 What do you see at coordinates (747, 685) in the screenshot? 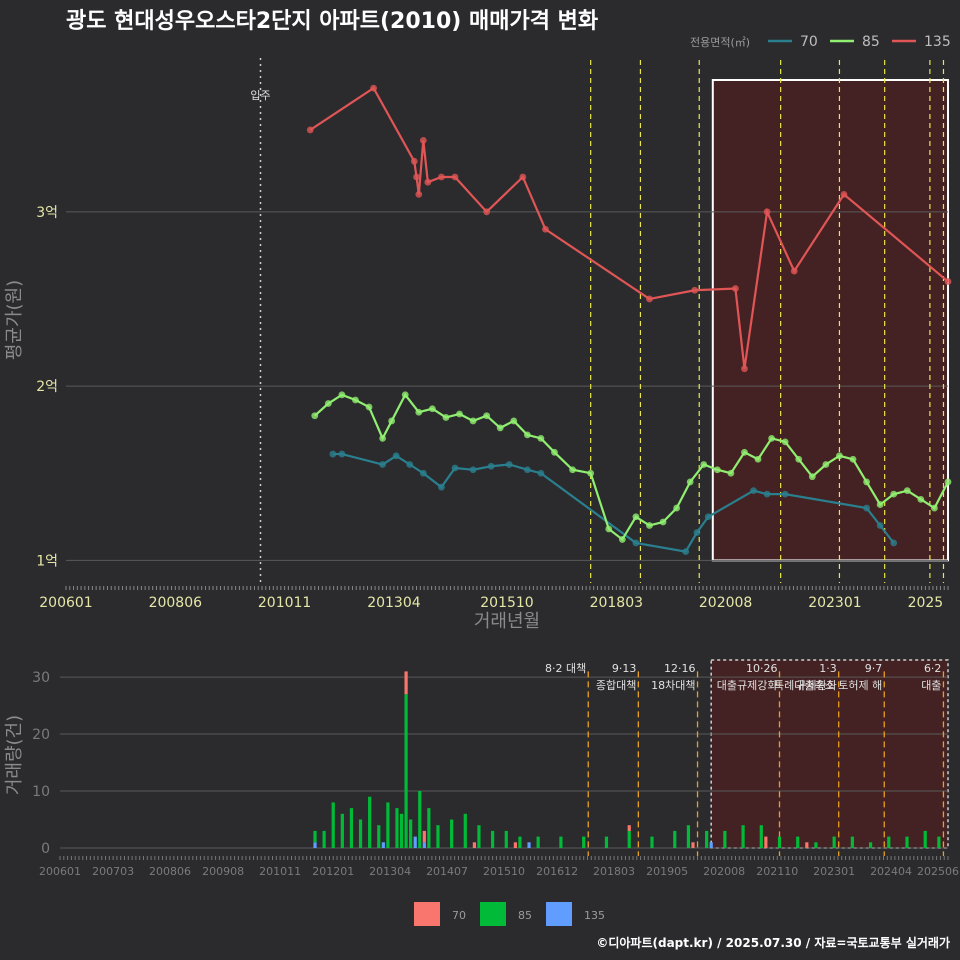
I see `policy-annotation: 대출규제강화` at bounding box center [747, 685].